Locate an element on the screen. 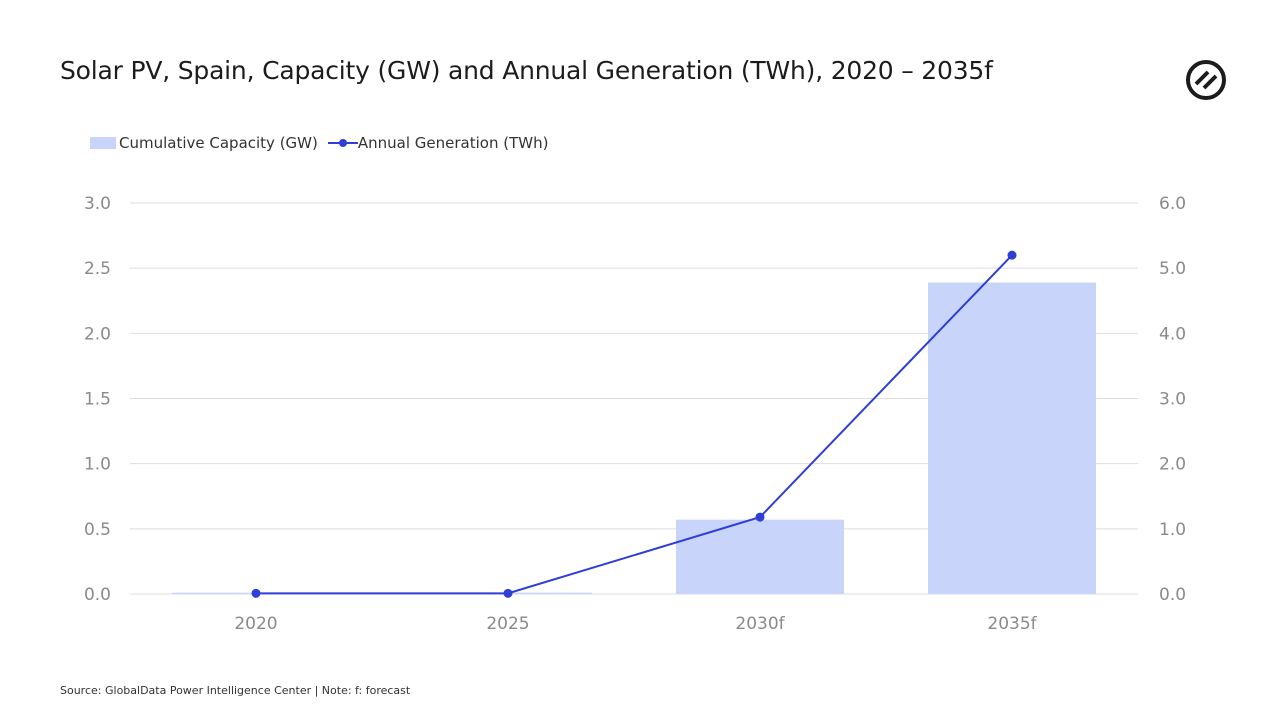 The width and height of the screenshot is (1280, 720). legend-label-capacity: Cumulative Capacity (GW) is located at coordinates (218, 143).